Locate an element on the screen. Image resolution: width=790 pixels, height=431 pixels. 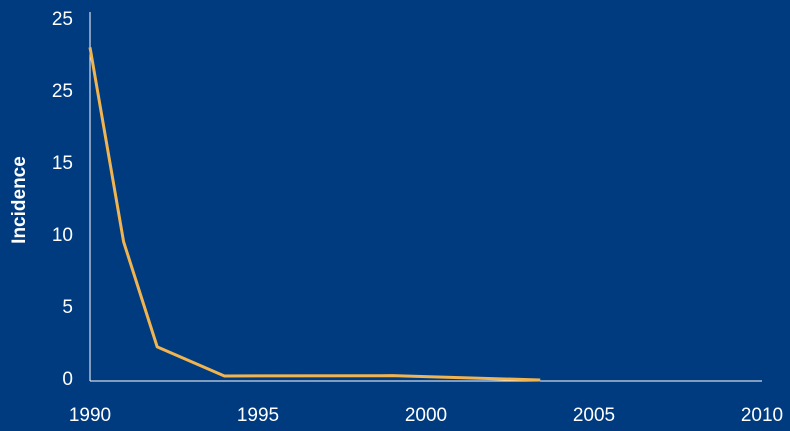
y-tick-label: 0 is located at coordinates (67, 379).